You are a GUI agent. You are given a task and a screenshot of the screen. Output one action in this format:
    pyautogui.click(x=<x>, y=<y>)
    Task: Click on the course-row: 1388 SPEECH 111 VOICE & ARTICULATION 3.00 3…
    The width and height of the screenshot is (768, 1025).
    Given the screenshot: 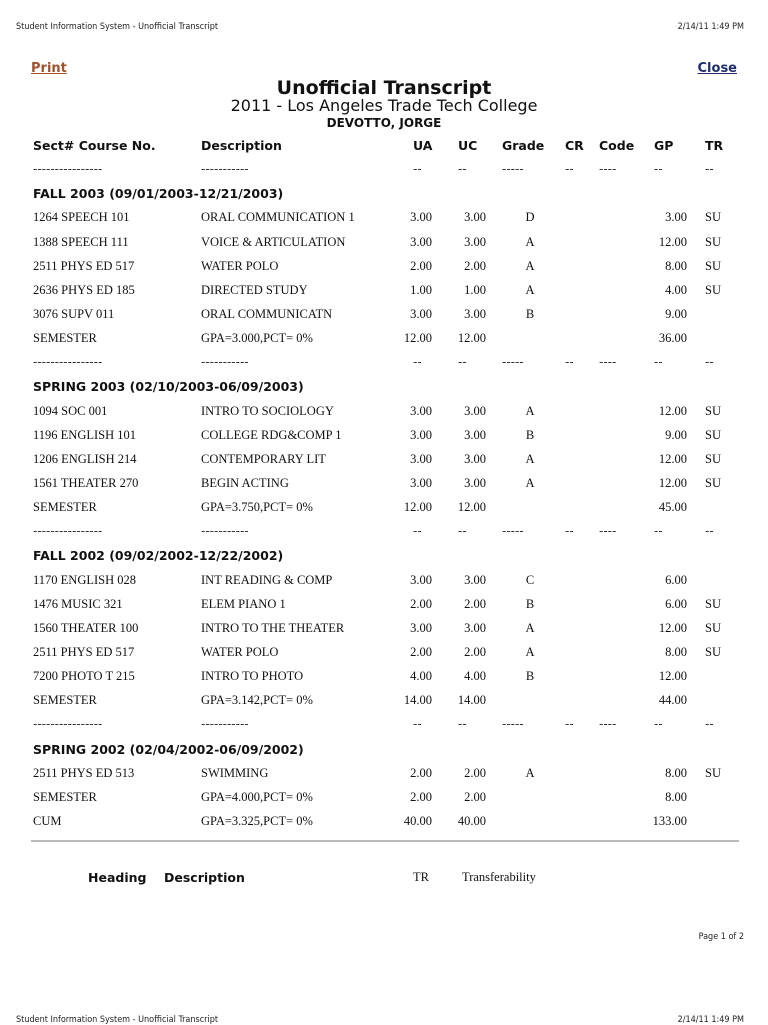 What is the action you would take?
    pyautogui.click(x=384, y=243)
    